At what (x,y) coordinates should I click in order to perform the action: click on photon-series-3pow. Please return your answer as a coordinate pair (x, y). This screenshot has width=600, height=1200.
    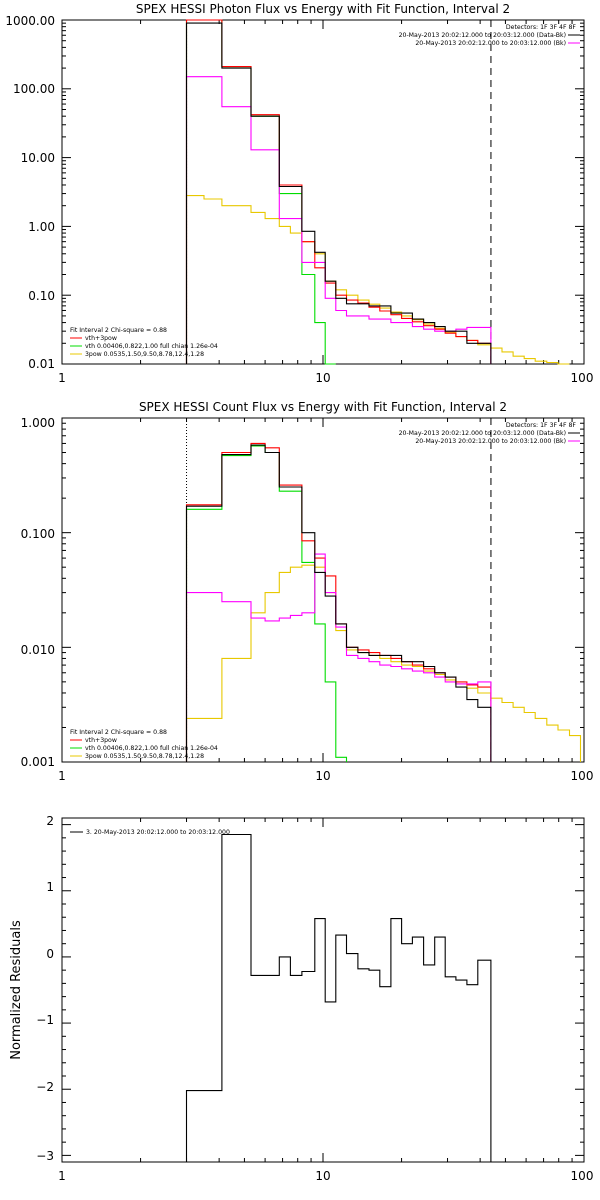
    Looking at the image, I should click on (377, 280).